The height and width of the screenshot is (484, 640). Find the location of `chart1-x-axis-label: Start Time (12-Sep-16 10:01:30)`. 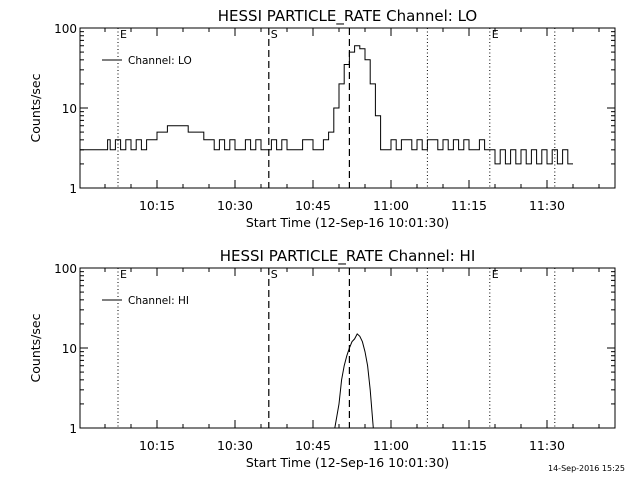

chart1-x-axis-label: Start Time (12-Sep-16 10:01:30) is located at coordinates (347, 222).